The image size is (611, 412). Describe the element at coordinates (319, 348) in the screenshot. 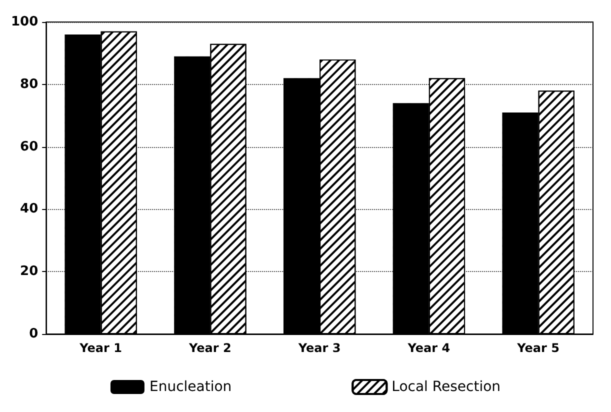

I see `x-tick-label: Year 3` at that location.